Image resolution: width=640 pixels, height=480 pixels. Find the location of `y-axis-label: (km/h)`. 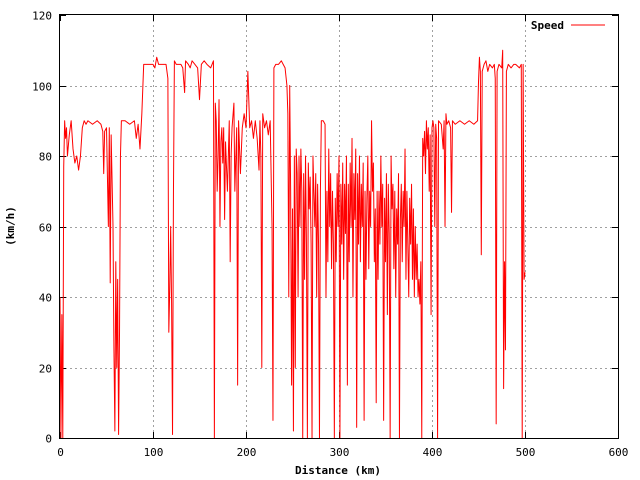

y-axis-label: (km/h) is located at coordinates (10, 226).